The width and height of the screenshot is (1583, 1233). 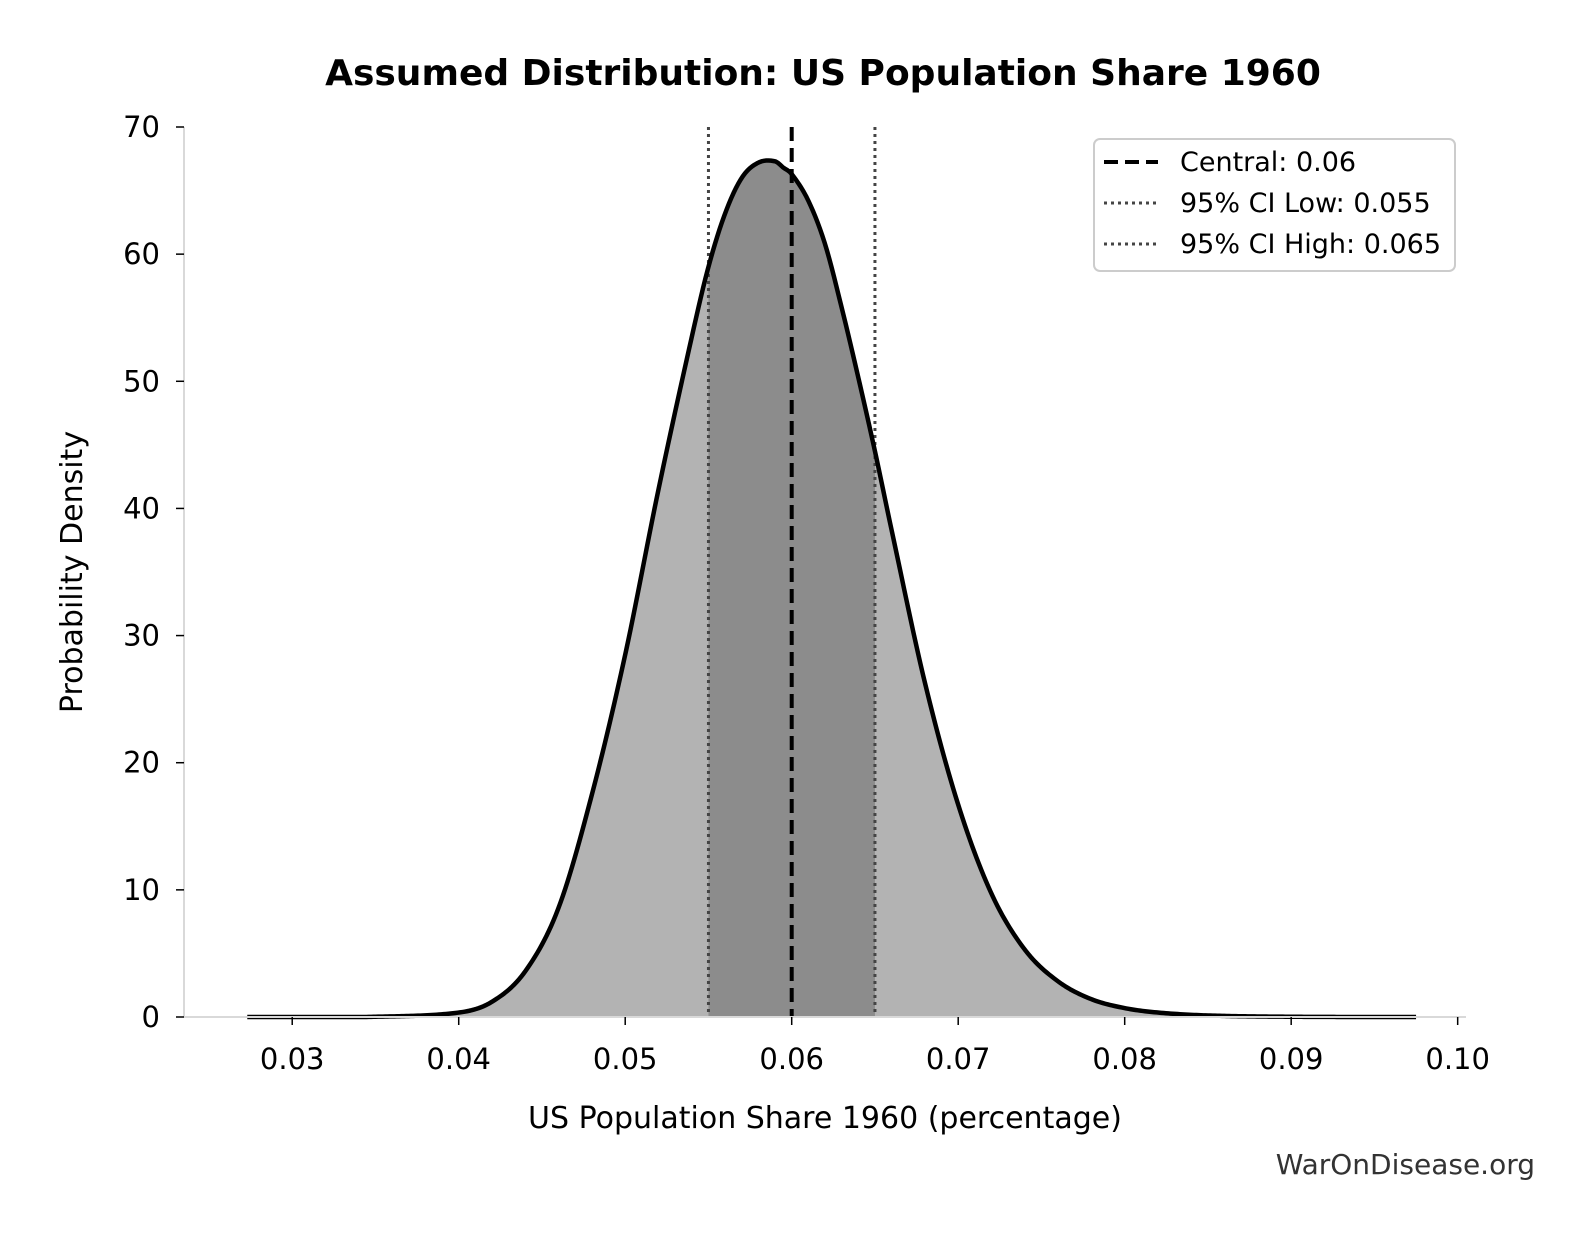 I want to click on x-tick-label: 0.10, so click(x=1457, y=1059).